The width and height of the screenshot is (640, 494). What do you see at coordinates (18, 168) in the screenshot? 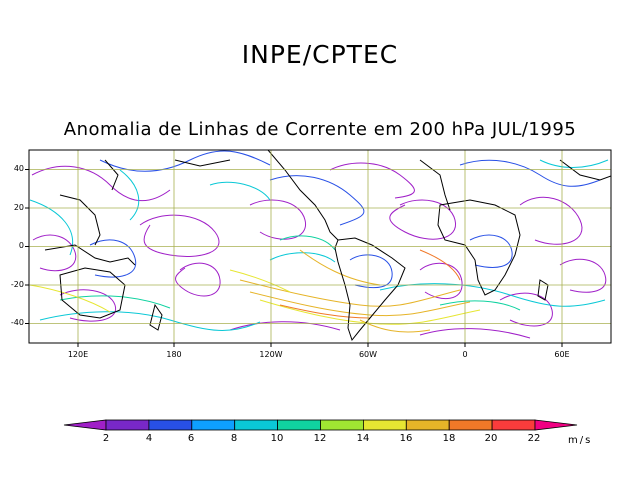
I see `lat-label-40: 40` at bounding box center [18, 168].